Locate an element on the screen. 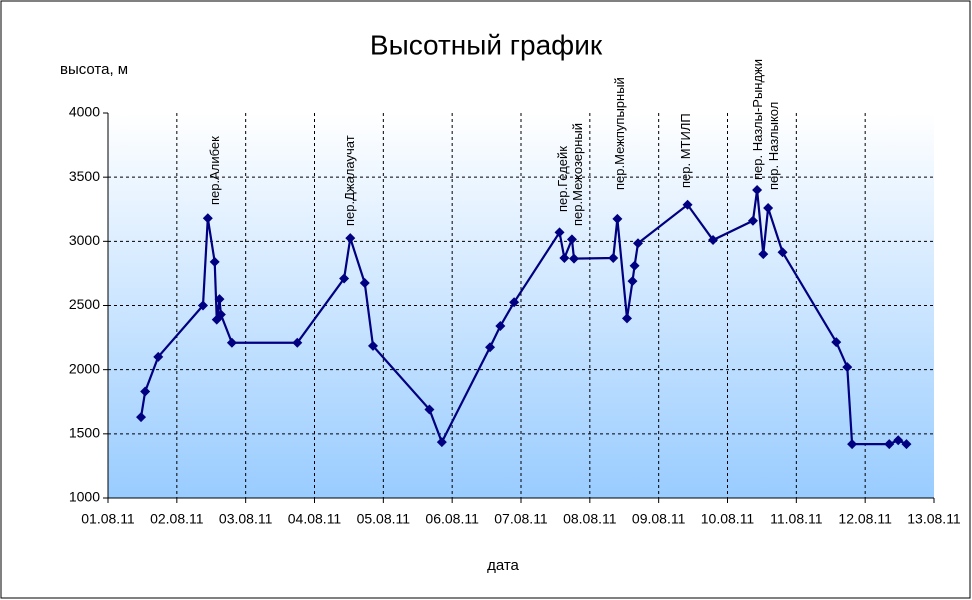 Image resolution: width=972 pixels, height=600 pixels. pass-annotation: пер. МТИЛП is located at coordinates (685, 150).